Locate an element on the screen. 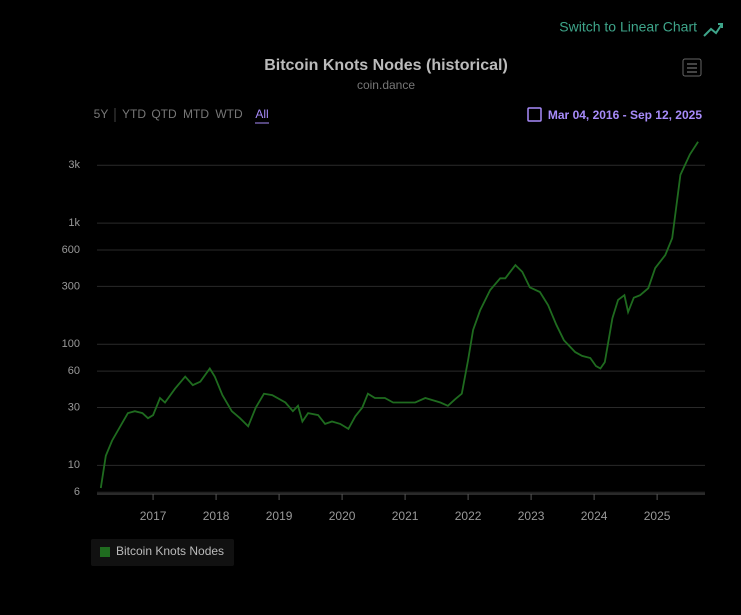  range-button: QTD is located at coordinates (164, 114).